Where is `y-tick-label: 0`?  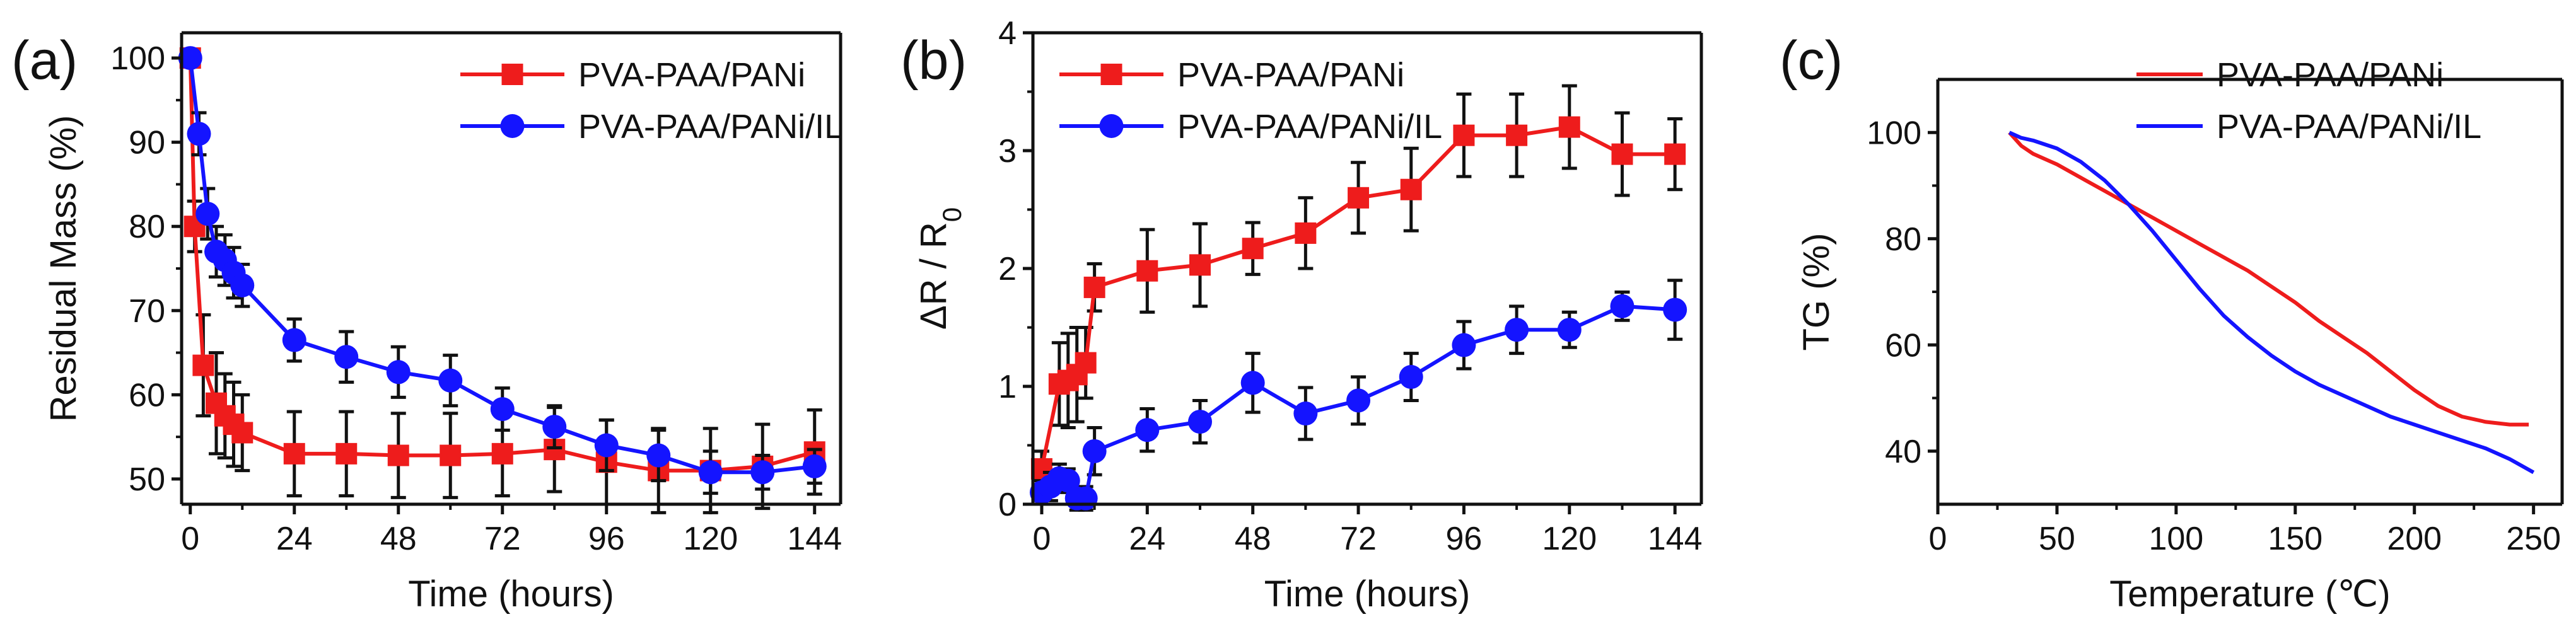 y-tick-label: 0 is located at coordinates (1008, 505).